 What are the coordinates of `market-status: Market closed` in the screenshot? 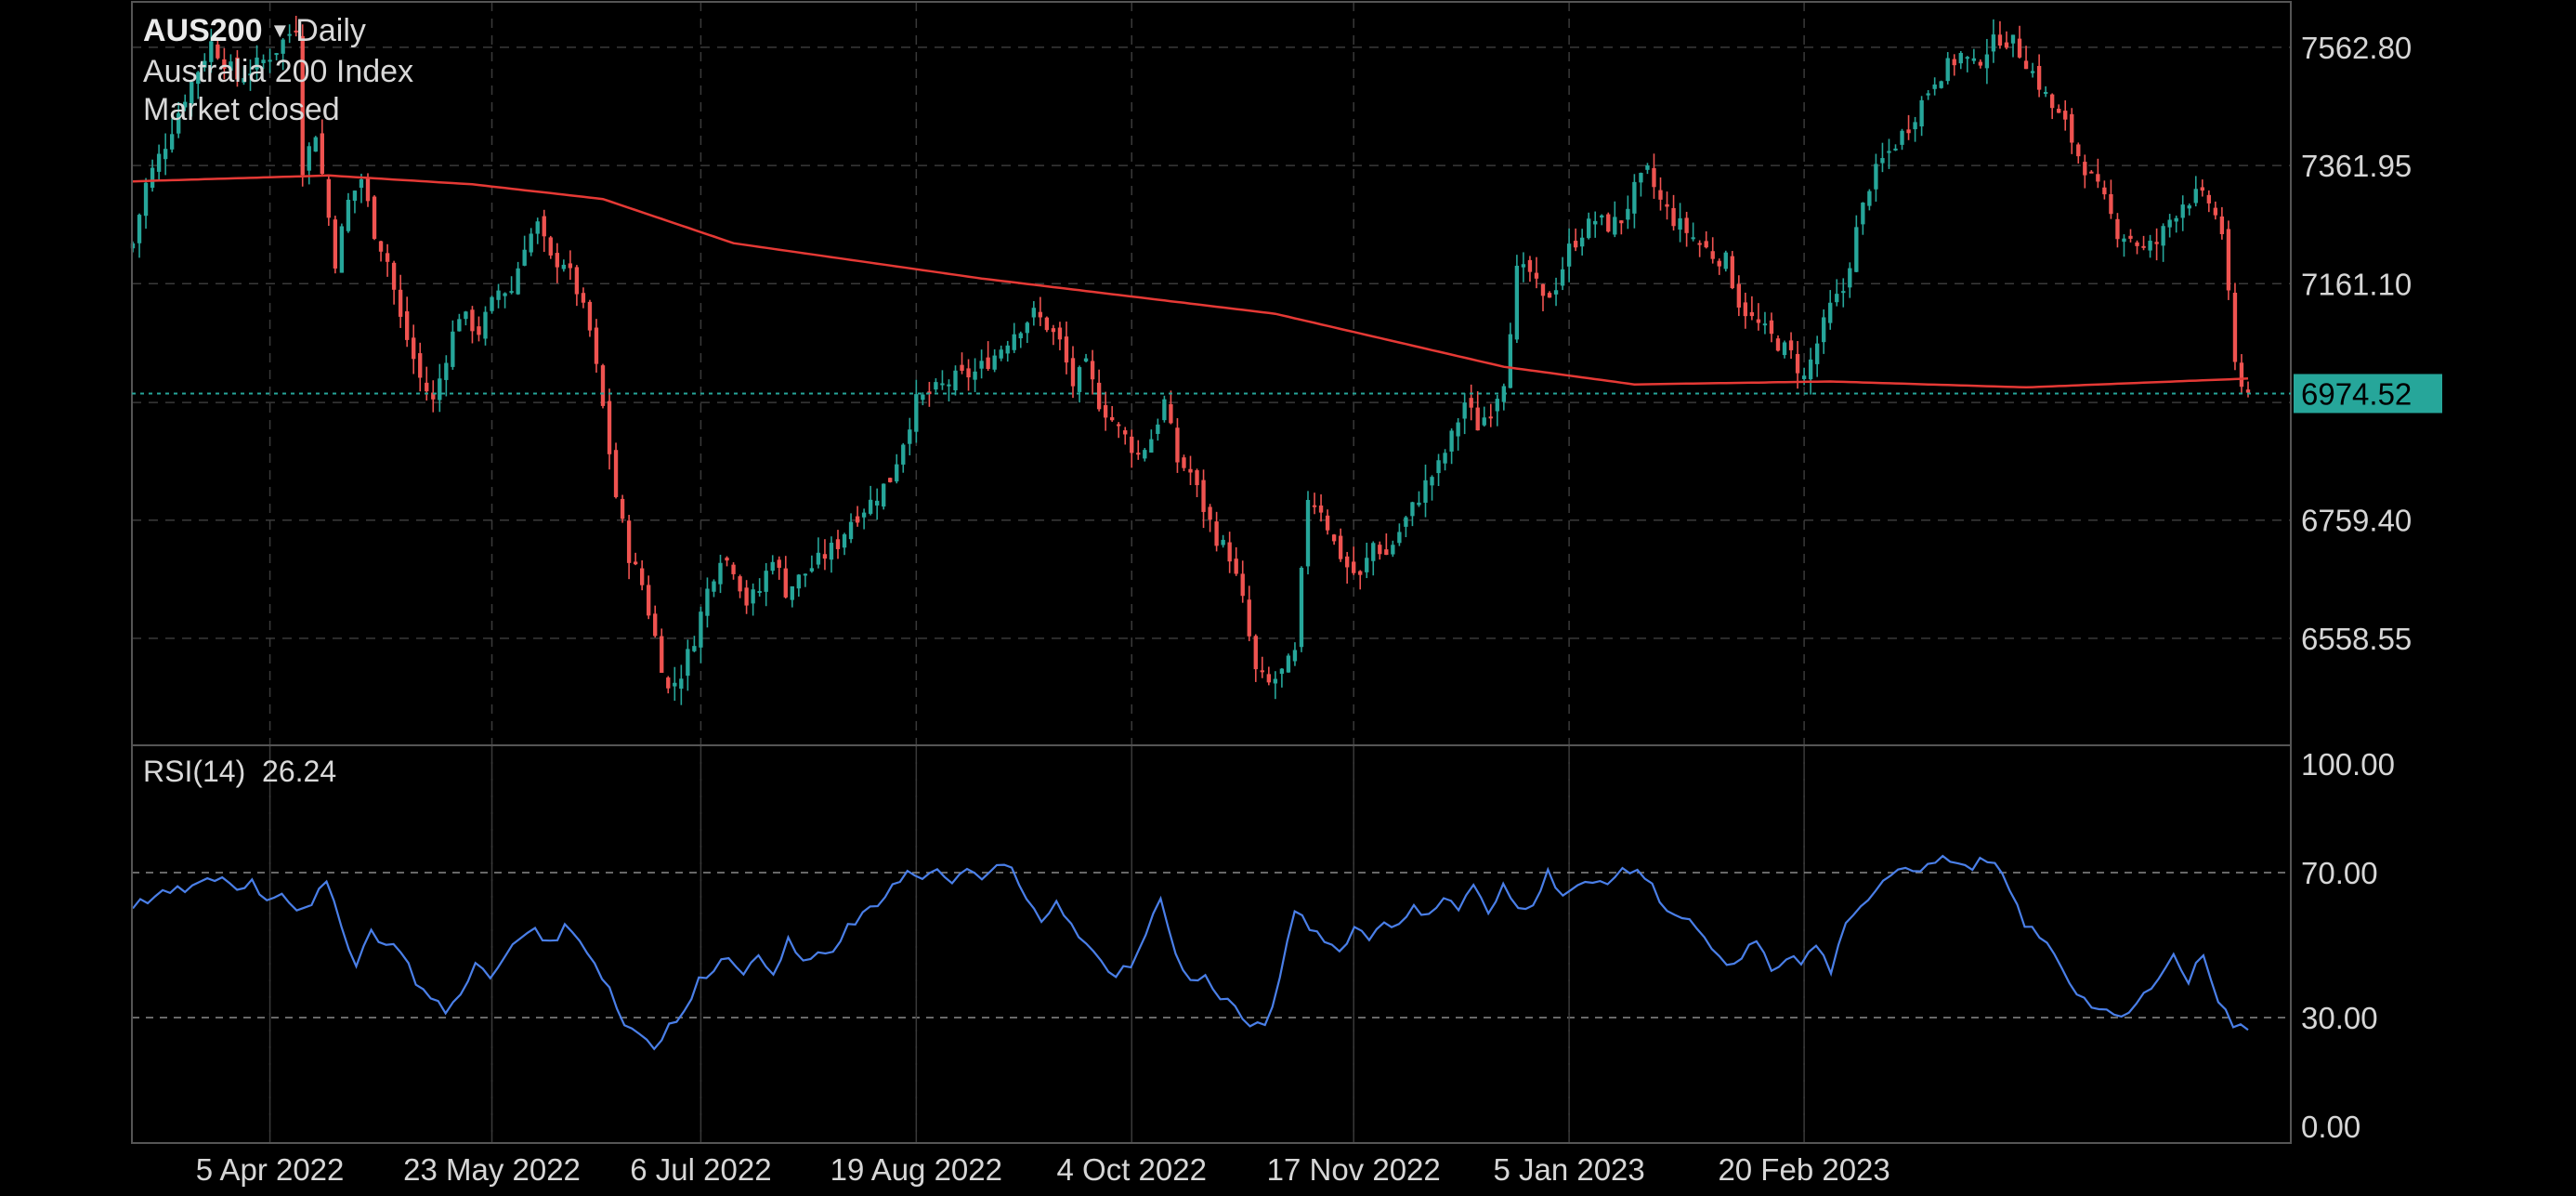 It's located at (241, 109).